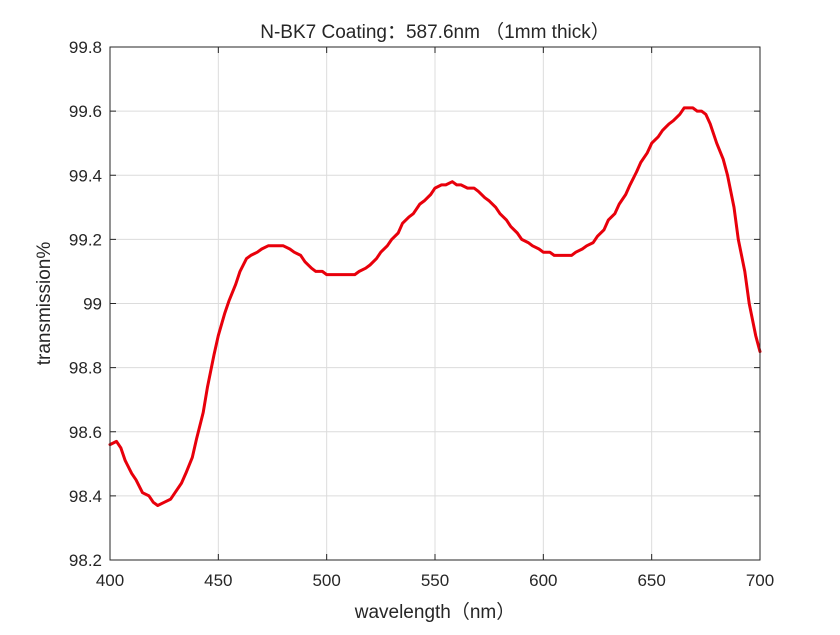  I want to click on x-tick-label: 450, so click(218, 580).